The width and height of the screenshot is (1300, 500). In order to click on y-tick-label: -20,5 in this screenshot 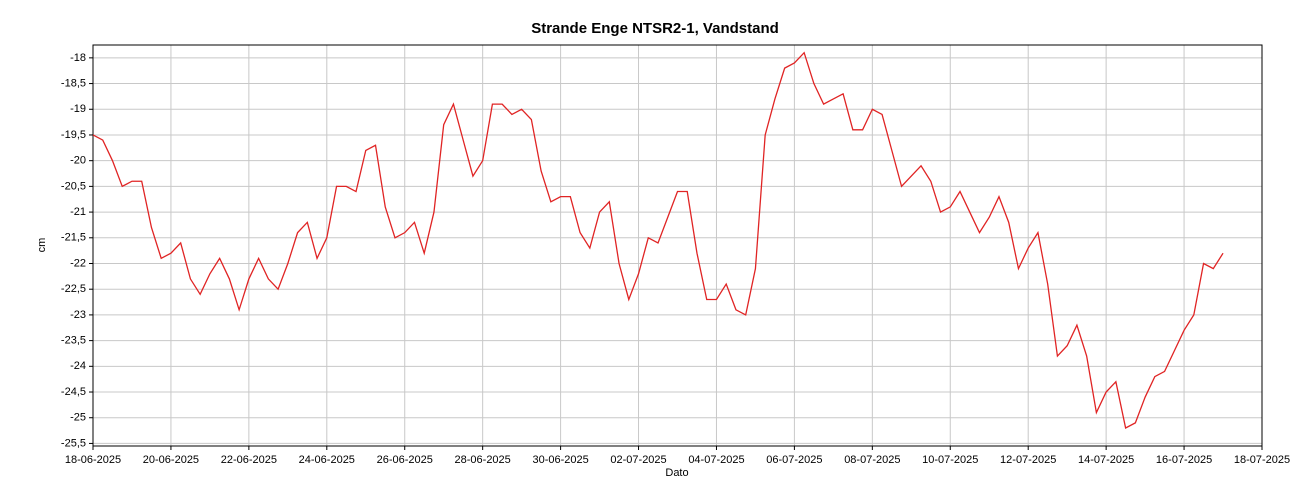, I will do `click(73, 186)`.